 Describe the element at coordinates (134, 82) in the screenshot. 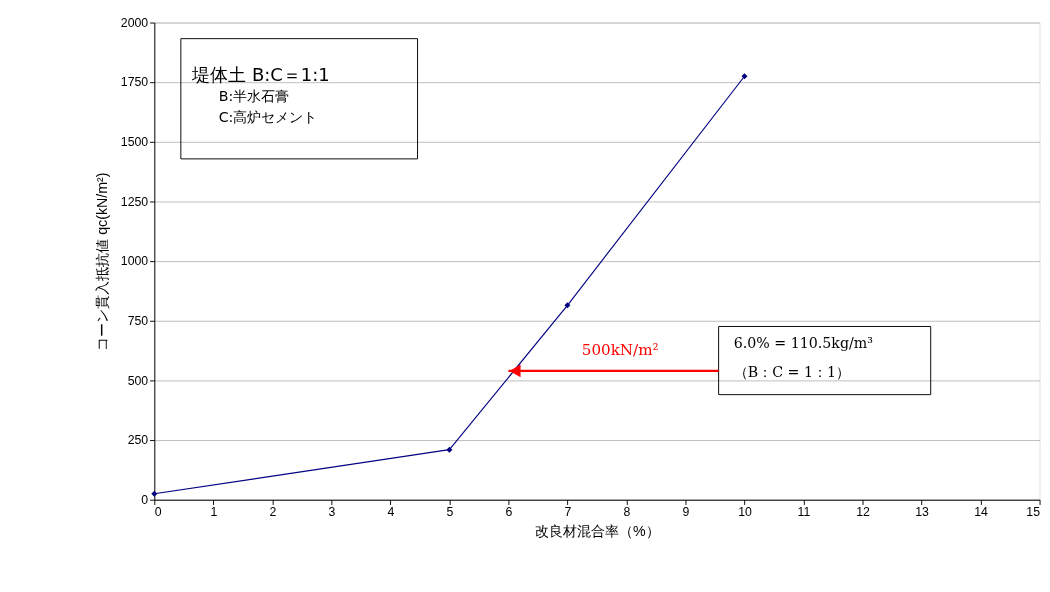

I see `y-tick-label: 1750` at that location.